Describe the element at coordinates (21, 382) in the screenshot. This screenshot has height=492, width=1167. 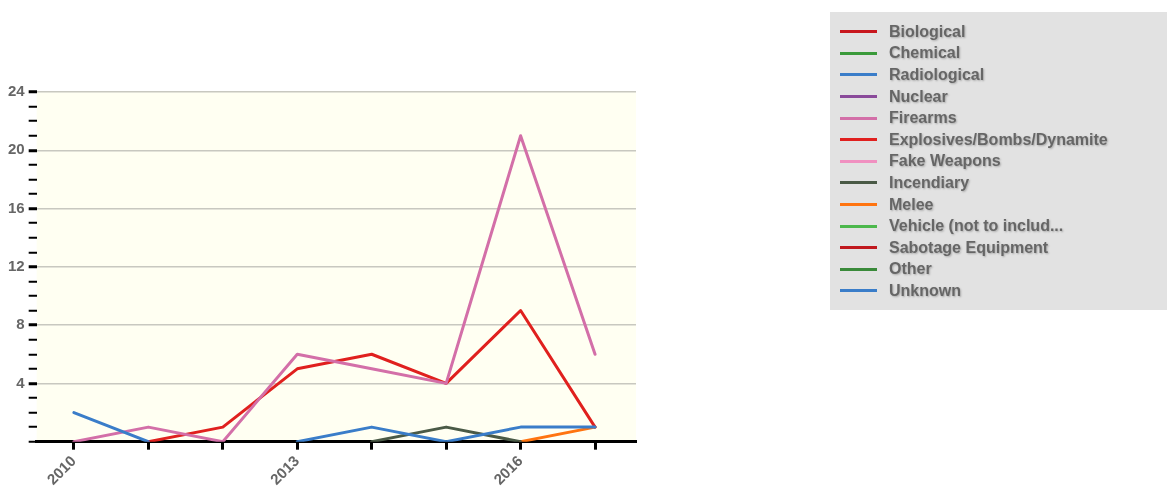
I see `y-tick-label: 4` at that location.